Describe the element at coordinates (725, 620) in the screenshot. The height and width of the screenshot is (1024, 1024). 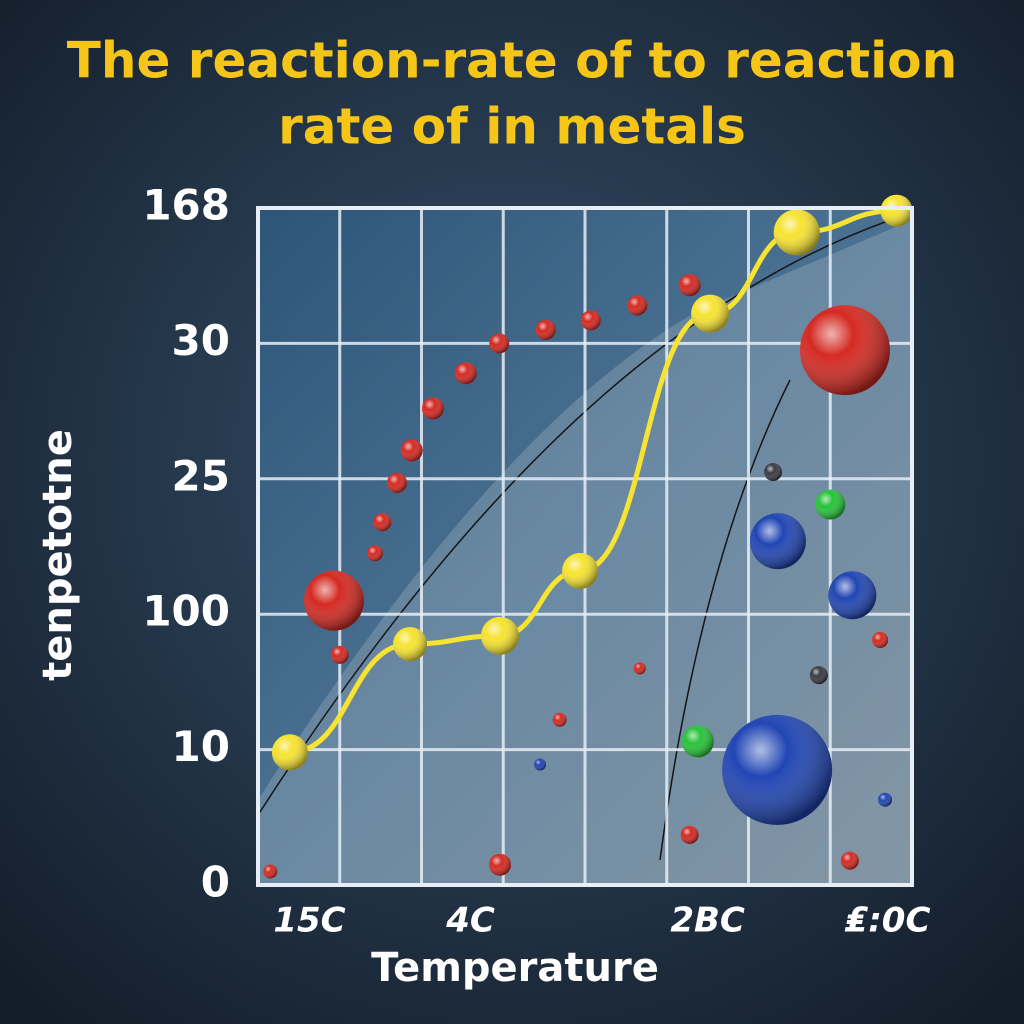
I see `arrow-line` at that location.